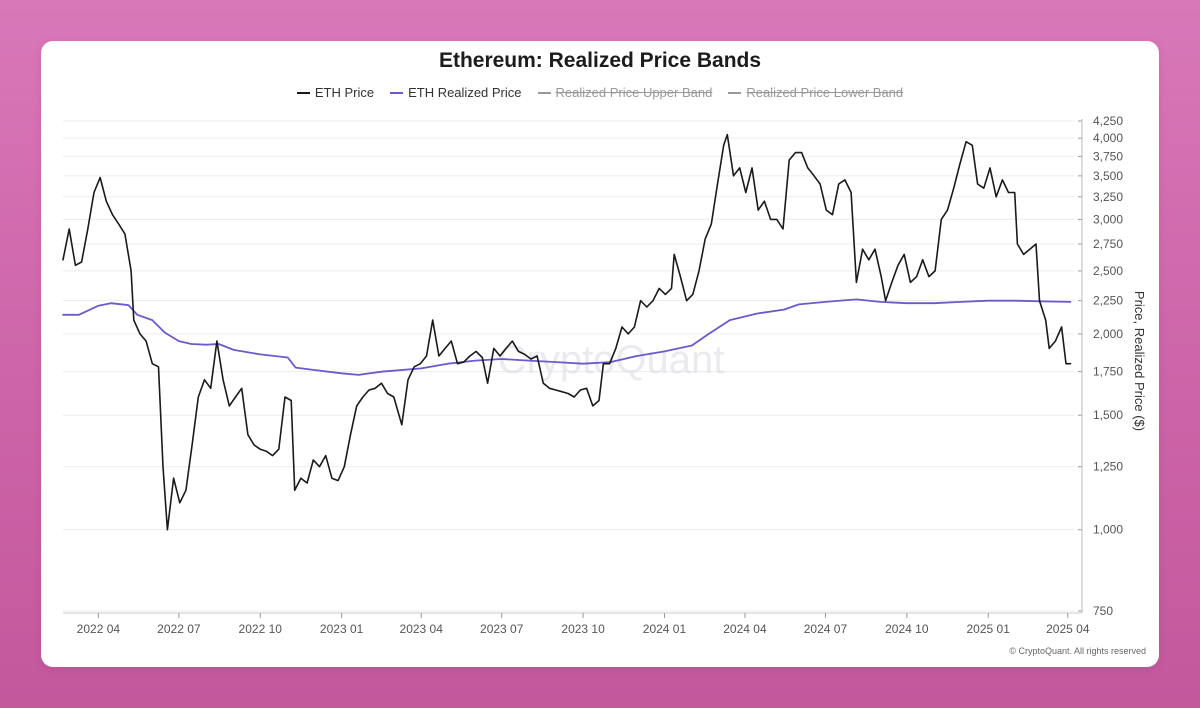 The image size is (1200, 708). Describe the element at coordinates (1108, 334) in the screenshot. I see `y-tick-label: 2,000` at that location.